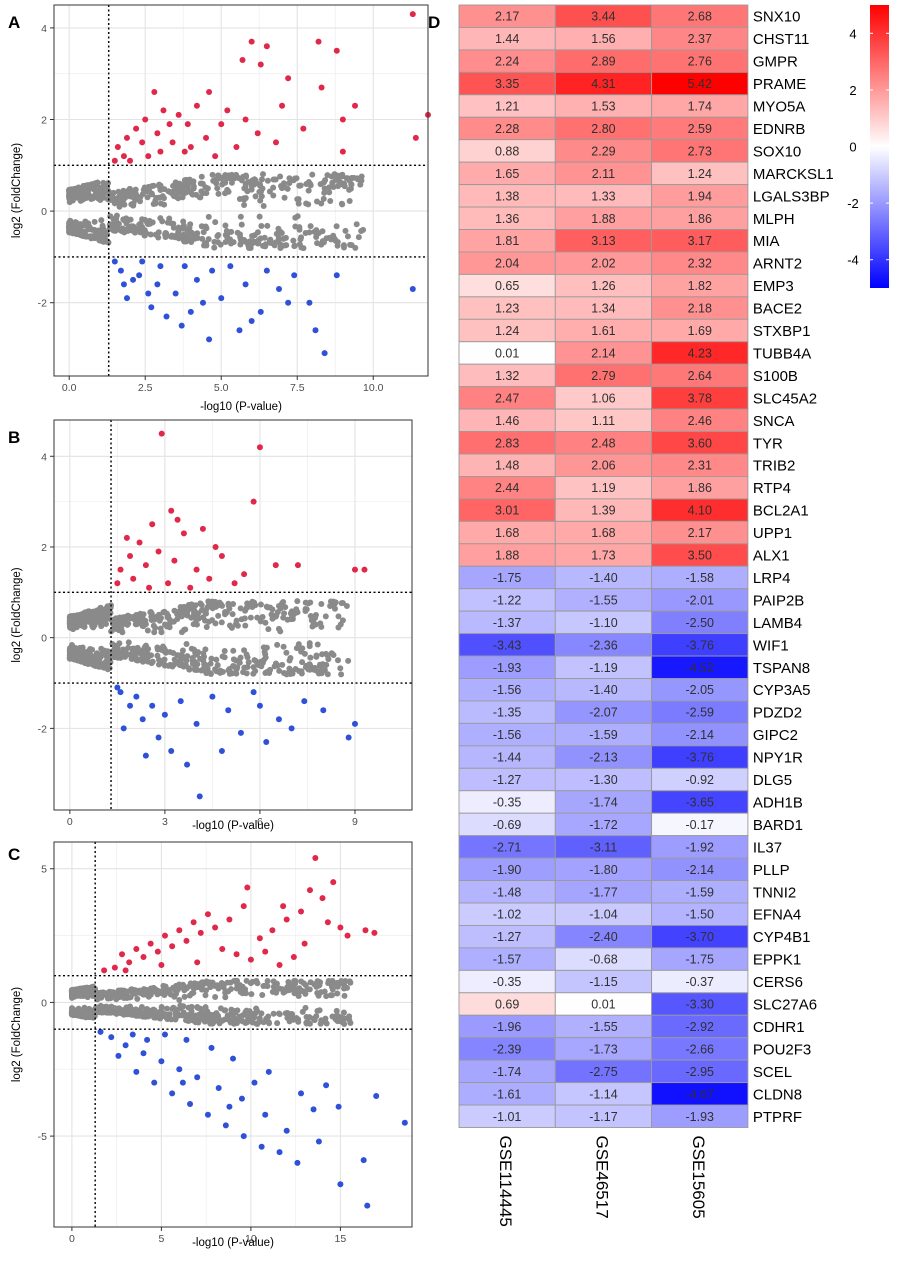 The height and width of the screenshot is (1271, 913). I want to click on heatmap-cell-label: -1.48, so click(507, 892).